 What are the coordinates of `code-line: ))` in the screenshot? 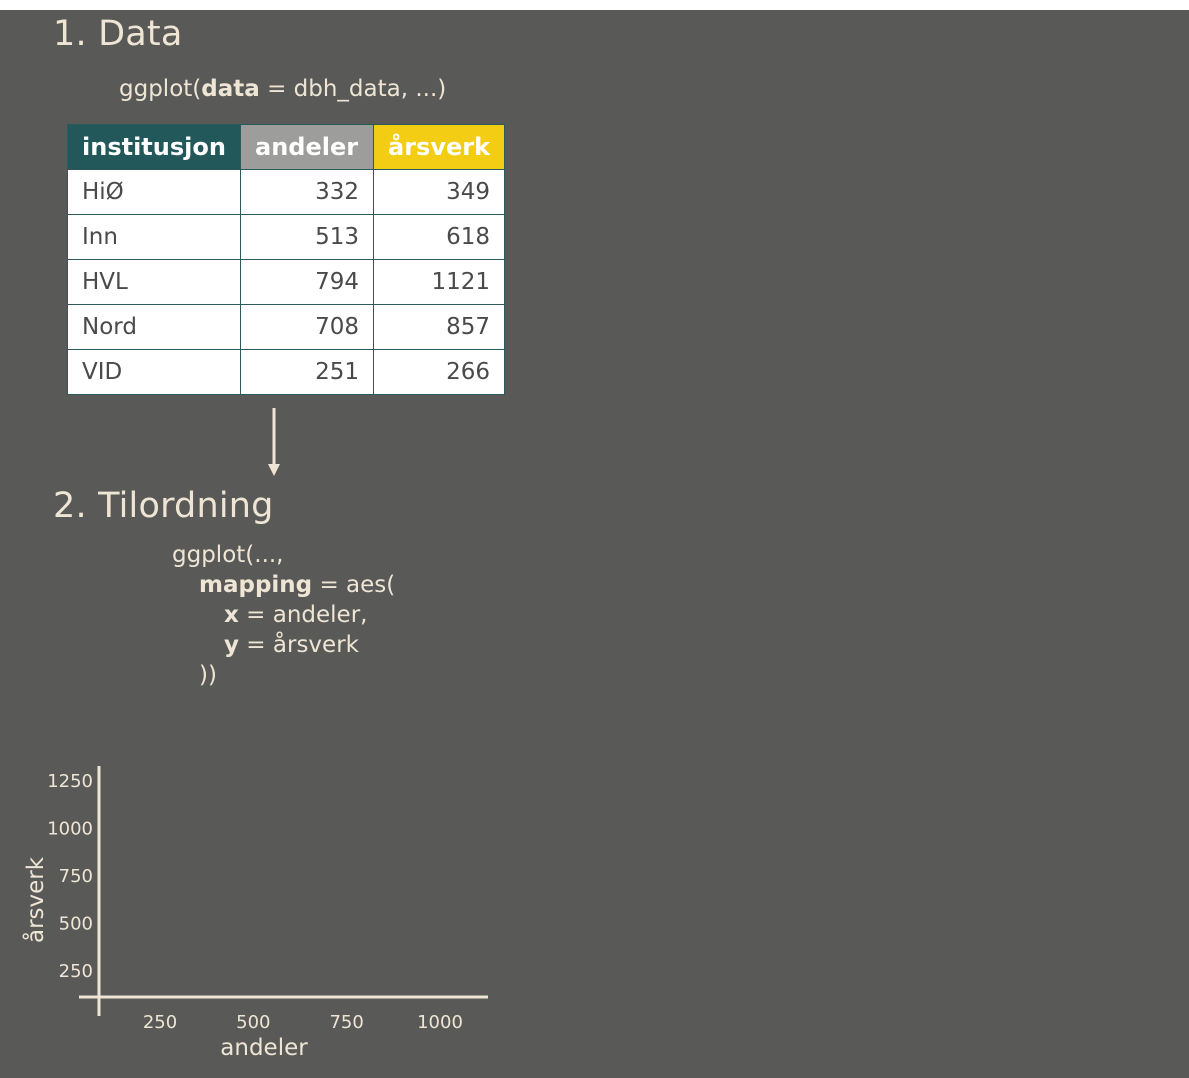 It's located at (208, 675).